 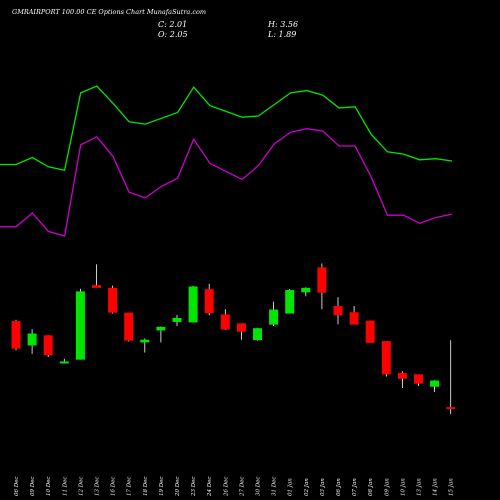 I want to click on candle-23-dec, so click(x=193, y=304).